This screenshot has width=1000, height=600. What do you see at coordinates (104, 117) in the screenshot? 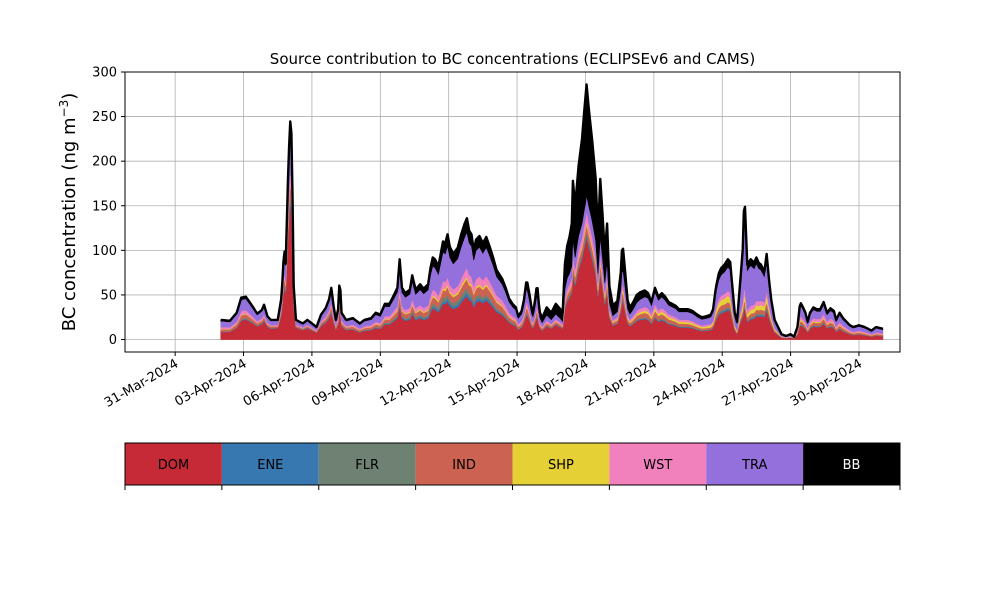
I see `y-tick-label: 250` at bounding box center [104, 117].